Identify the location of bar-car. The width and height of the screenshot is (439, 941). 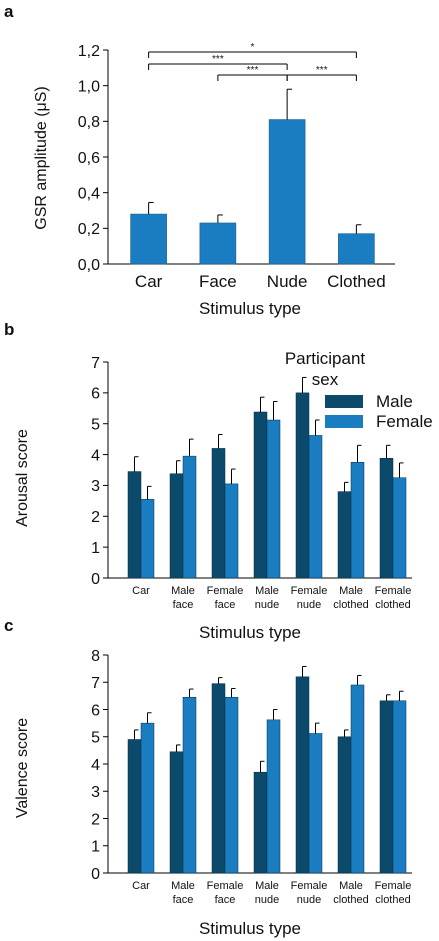
(148, 239).